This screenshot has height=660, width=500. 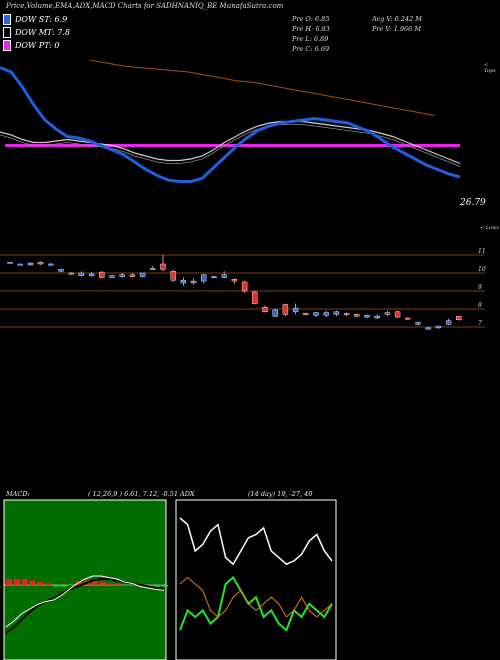 What do you see at coordinates (85, 601) in the screenshot?
I see `macd-line` at bounding box center [85, 601].